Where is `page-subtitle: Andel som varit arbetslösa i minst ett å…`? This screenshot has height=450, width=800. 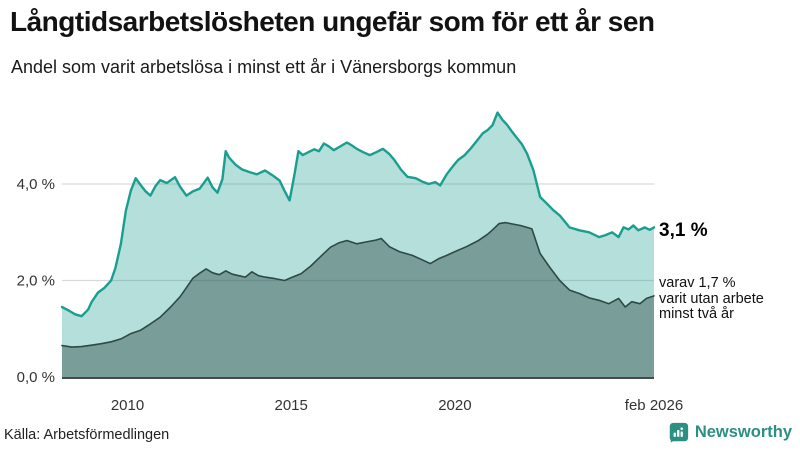 page-subtitle: Andel som varit arbetslösa i minst ett å… is located at coordinates (264, 67).